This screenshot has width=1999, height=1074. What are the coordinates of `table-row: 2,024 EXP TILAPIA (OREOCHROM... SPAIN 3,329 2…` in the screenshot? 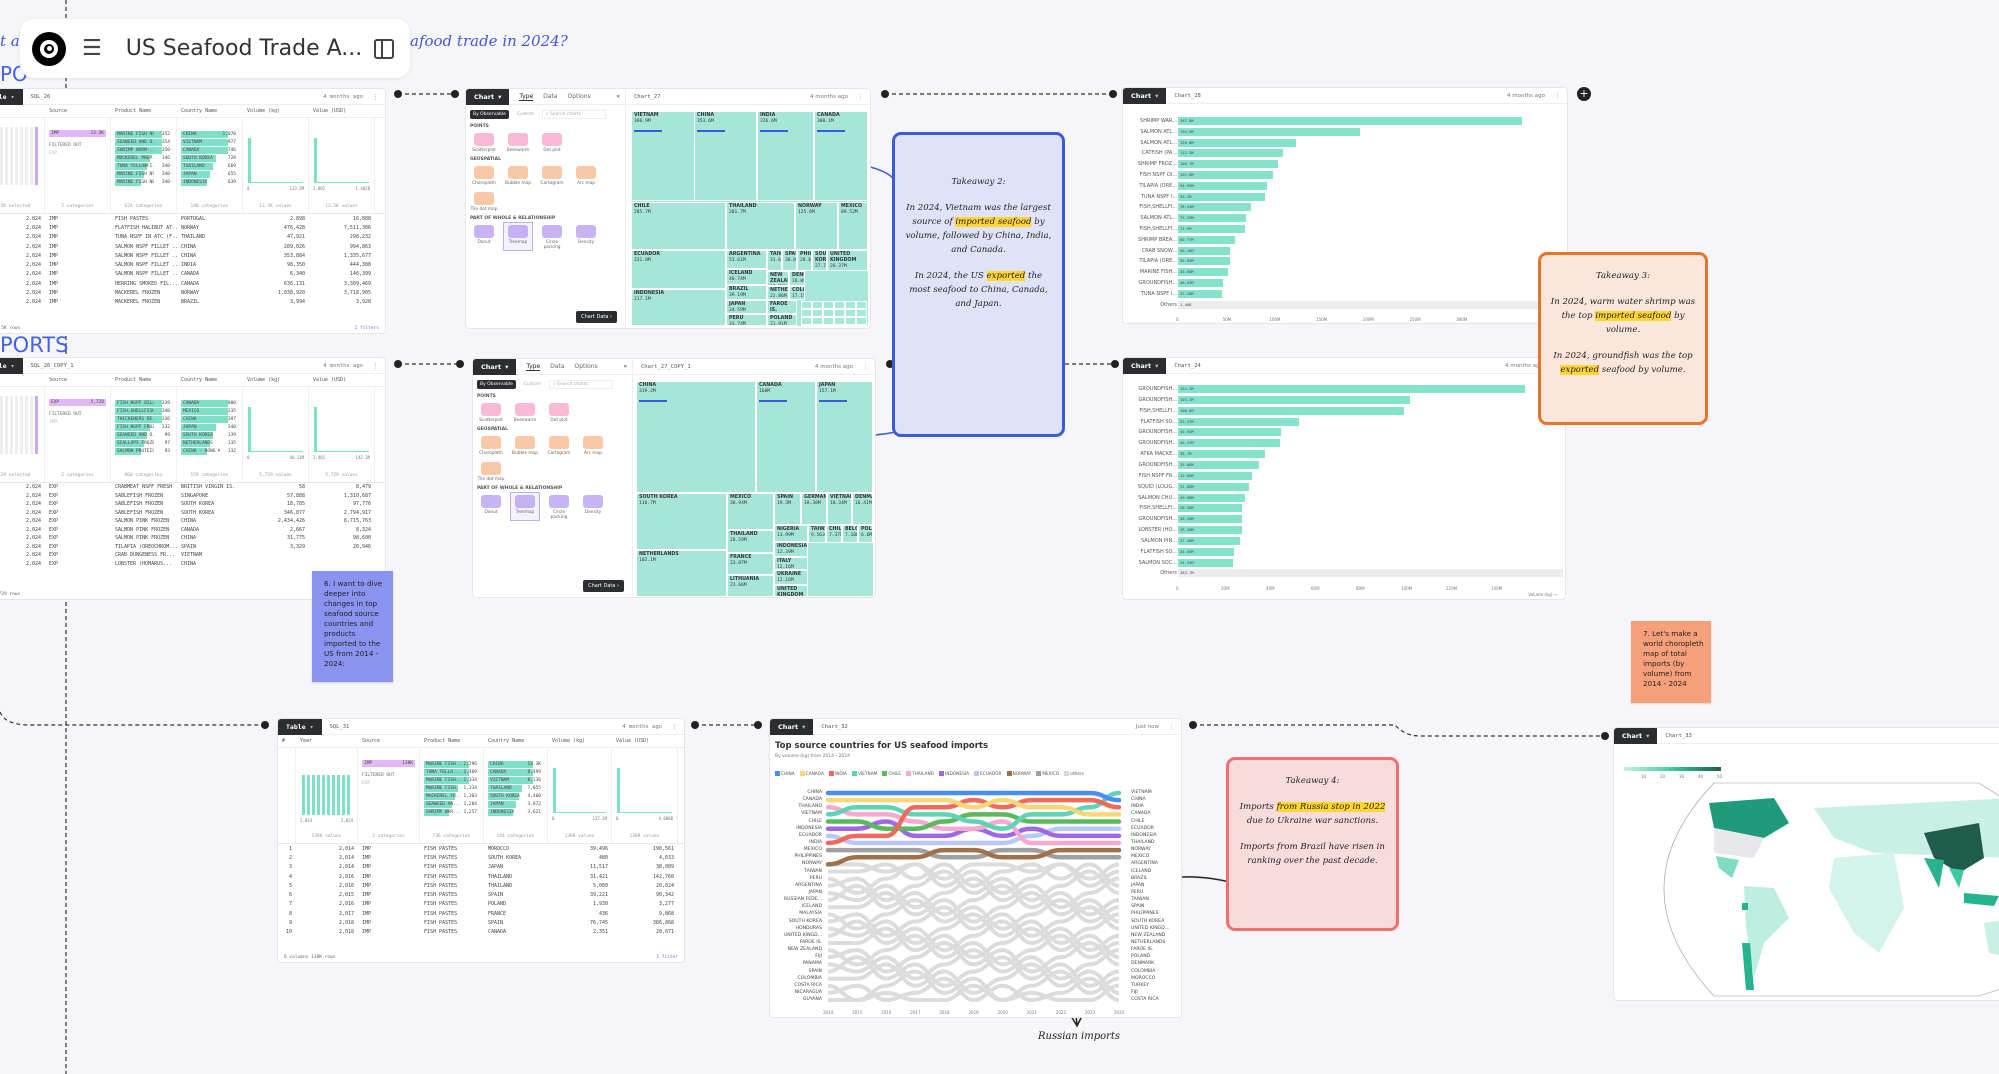 It's located at (192, 547).